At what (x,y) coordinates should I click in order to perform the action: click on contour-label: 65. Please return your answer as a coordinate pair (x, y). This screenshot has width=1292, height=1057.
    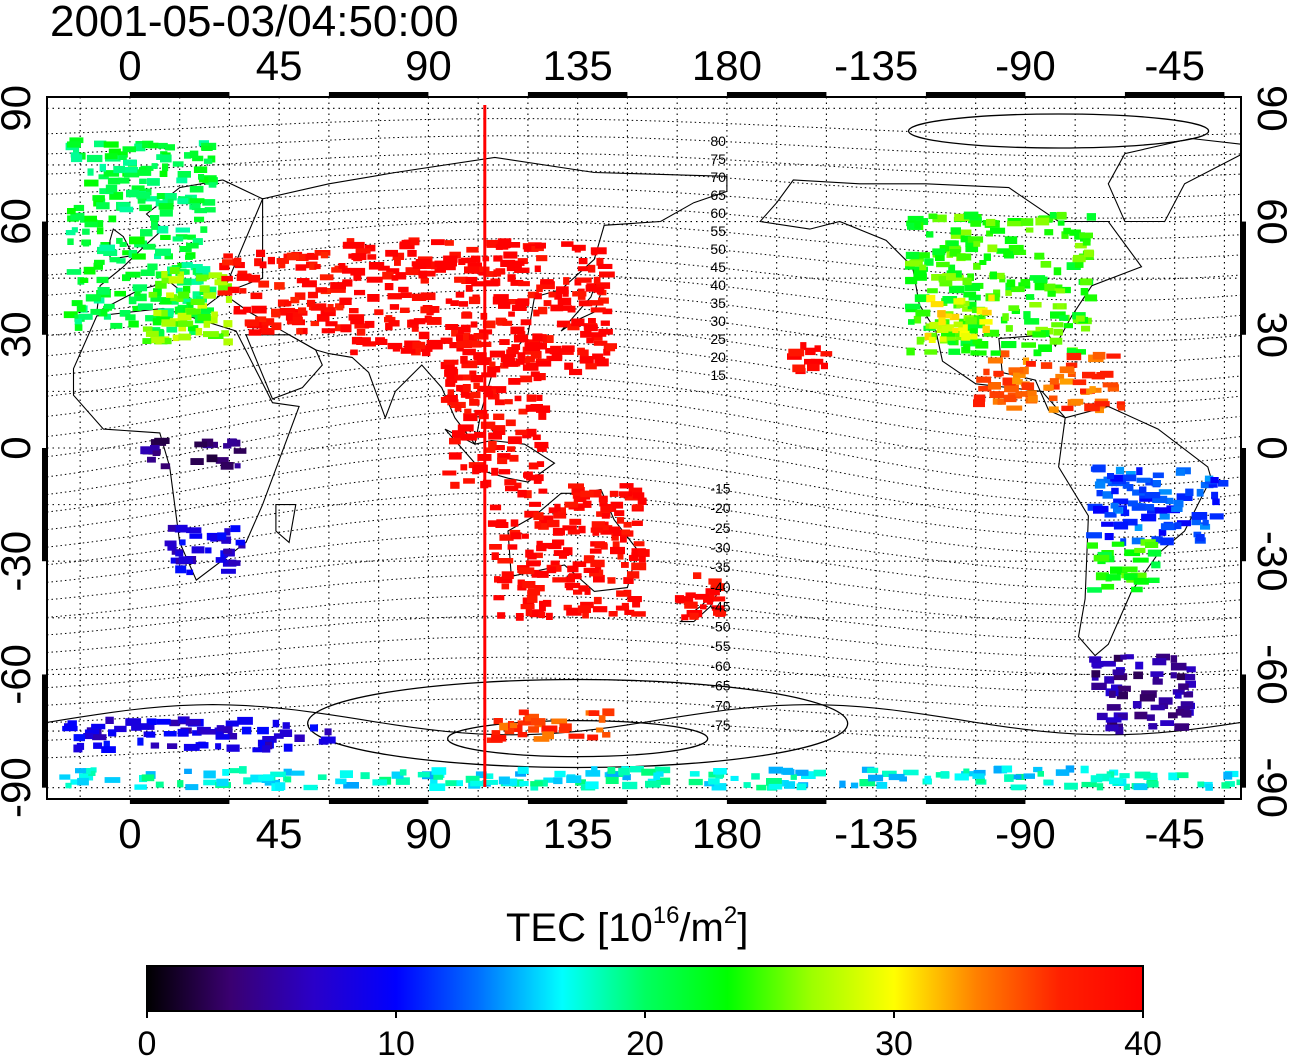
    Looking at the image, I should click on (718, 195).